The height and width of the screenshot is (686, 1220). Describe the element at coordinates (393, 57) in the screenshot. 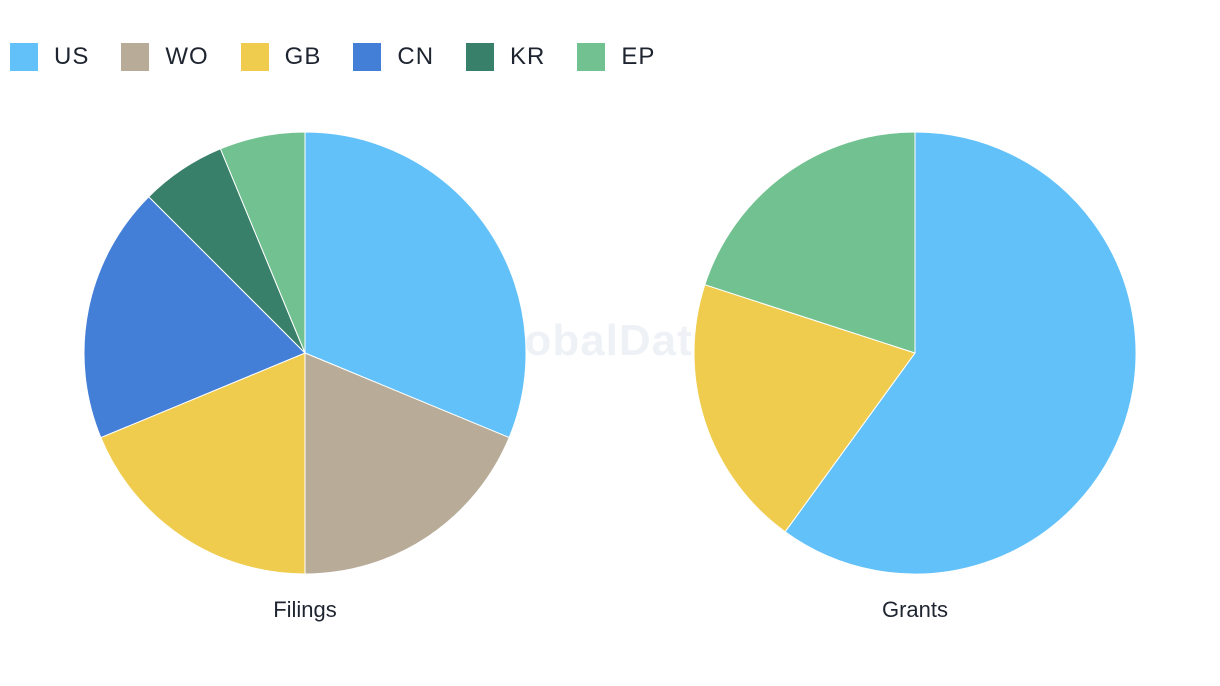

I see `legend-item-cn: CN` at that location.